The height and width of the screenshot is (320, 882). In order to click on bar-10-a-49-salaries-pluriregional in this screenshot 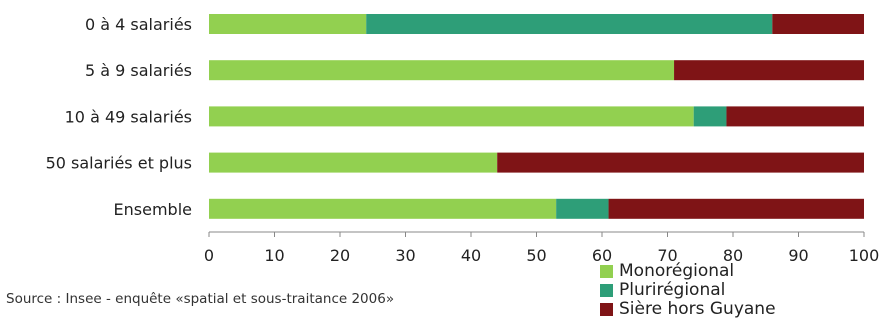, I will do `click(710, 116)`.